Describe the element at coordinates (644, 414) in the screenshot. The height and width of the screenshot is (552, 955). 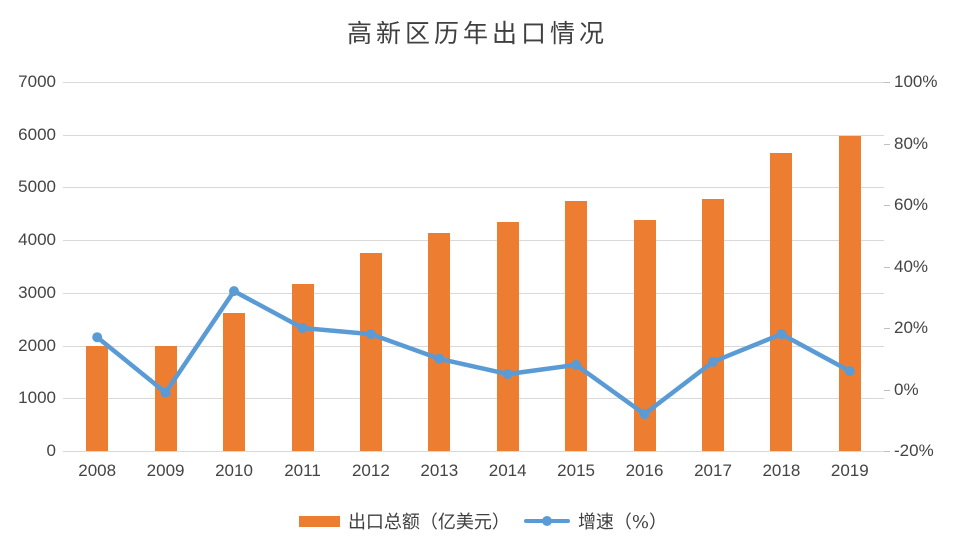
I see `line-marker-2016` at that location.